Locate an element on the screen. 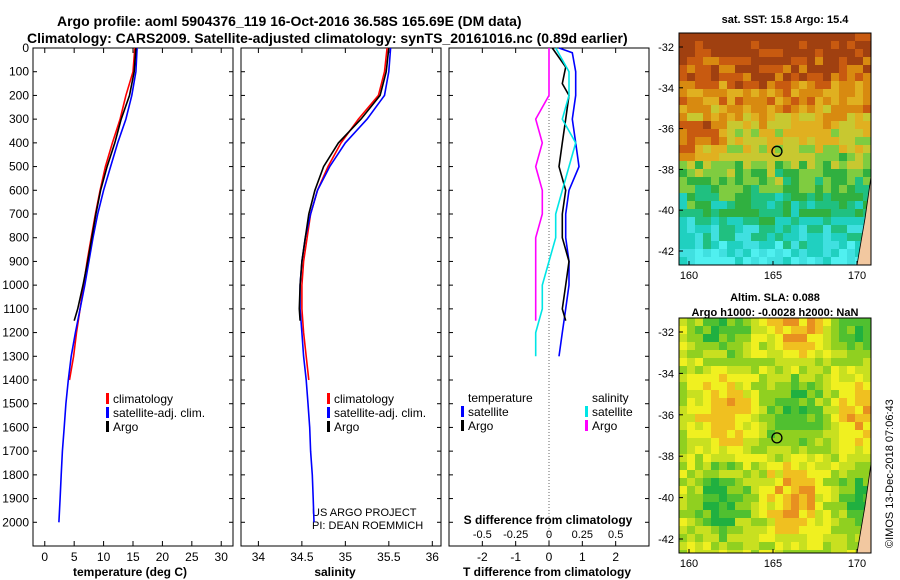 This screenshot has width=900, height=580. lat-tick-label: -38 is located at coordinates (666, 170).